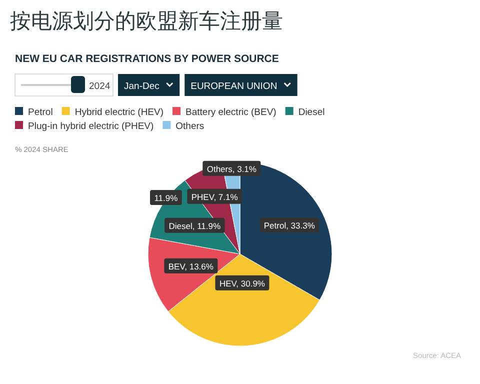 This screenshot has height=384, width=480. What do you see at coordinates (214, 197) in the screenshot?
I see `data-label: PHEV, 7.1%` at bounding box center [214, 197].